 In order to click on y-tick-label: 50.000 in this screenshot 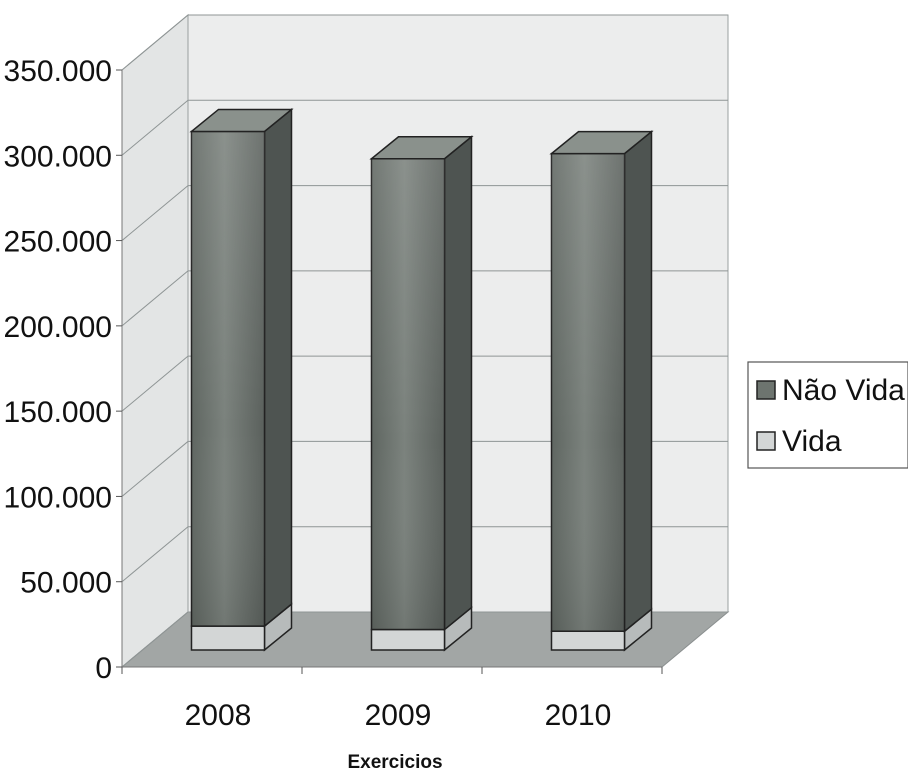, I will do `click(66, 583)`.